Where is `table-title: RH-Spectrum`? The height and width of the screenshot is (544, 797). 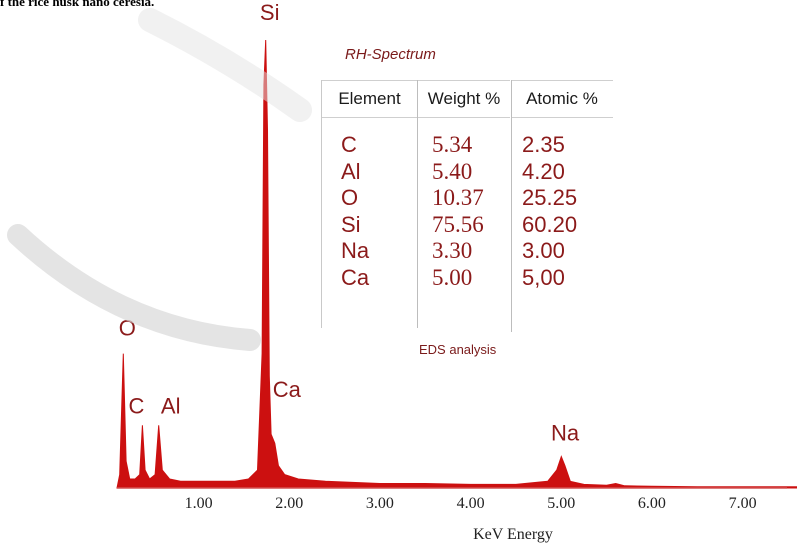 table-title: RH-Spectrum is located at coordinates (390, 54).